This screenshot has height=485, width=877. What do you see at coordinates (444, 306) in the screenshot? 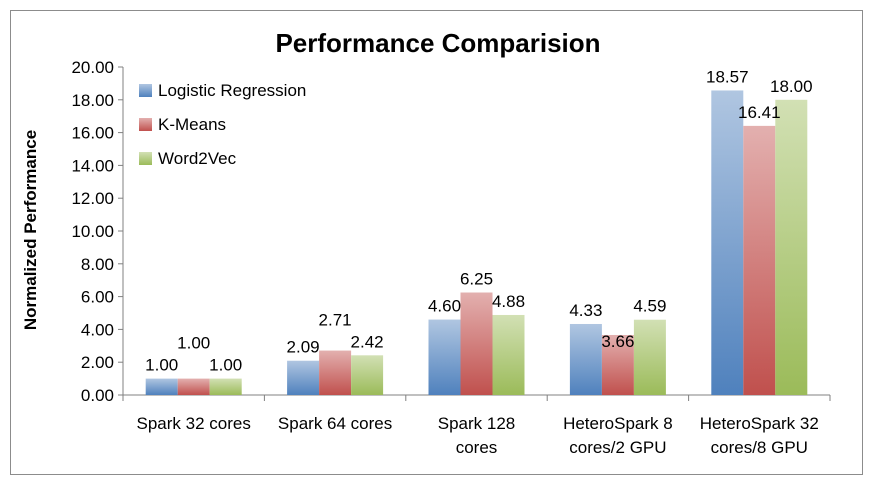
I see `data-label: 4.60` at bounding box center [444, 306].